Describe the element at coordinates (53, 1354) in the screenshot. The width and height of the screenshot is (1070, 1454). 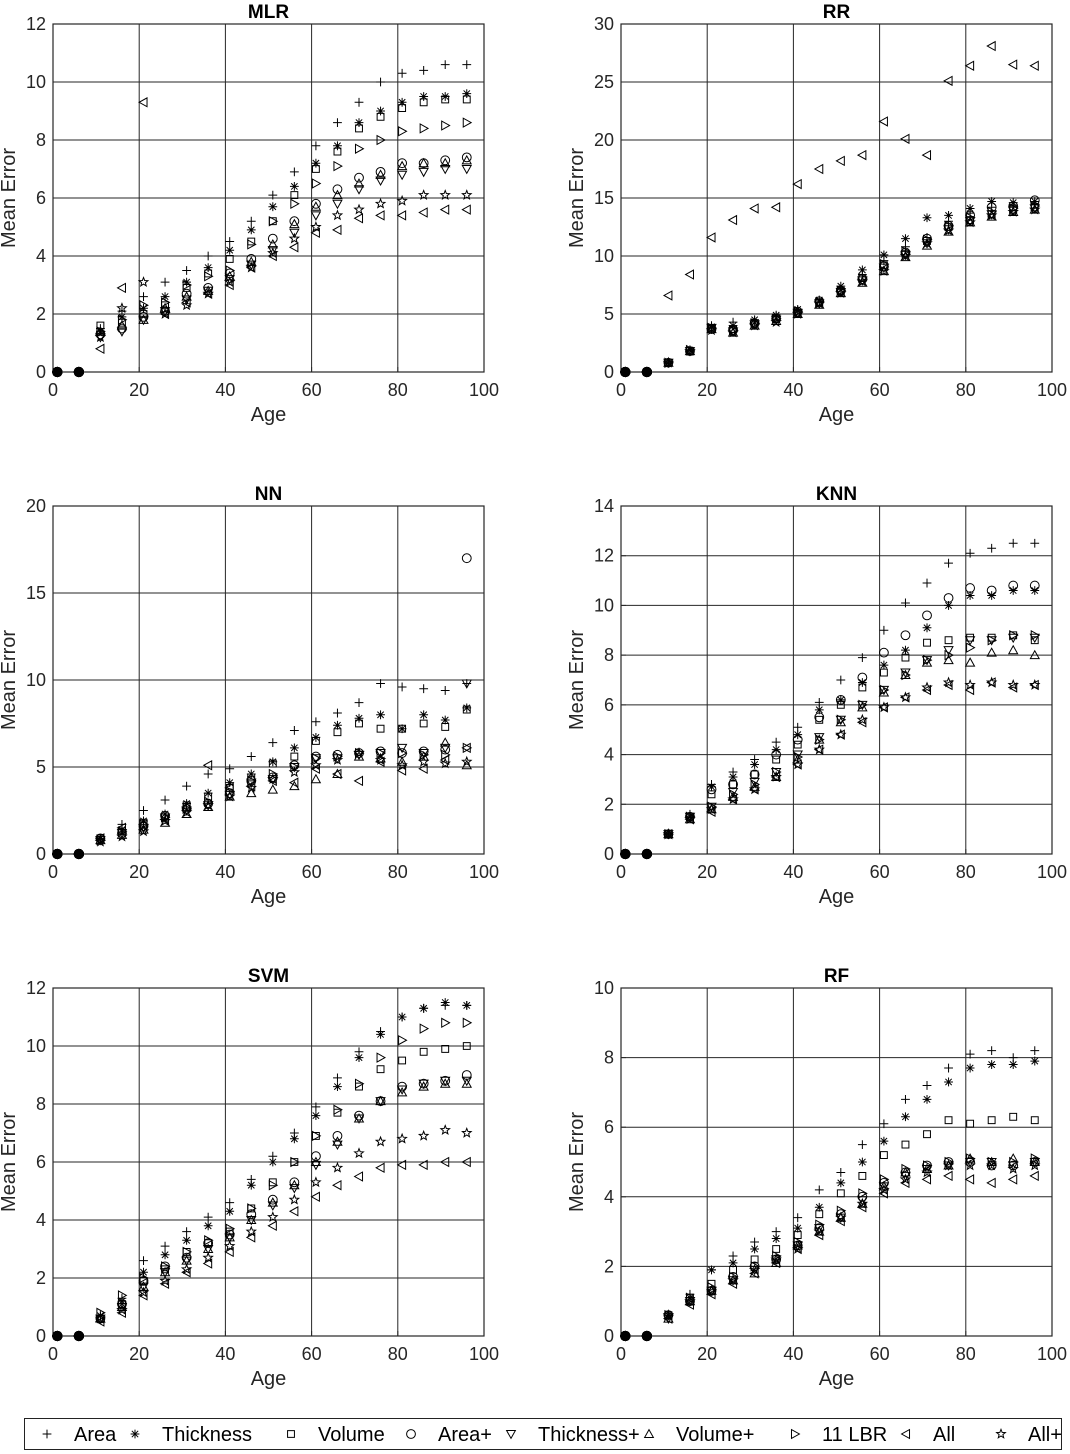
I see `x-tick-label: 0` at that location.